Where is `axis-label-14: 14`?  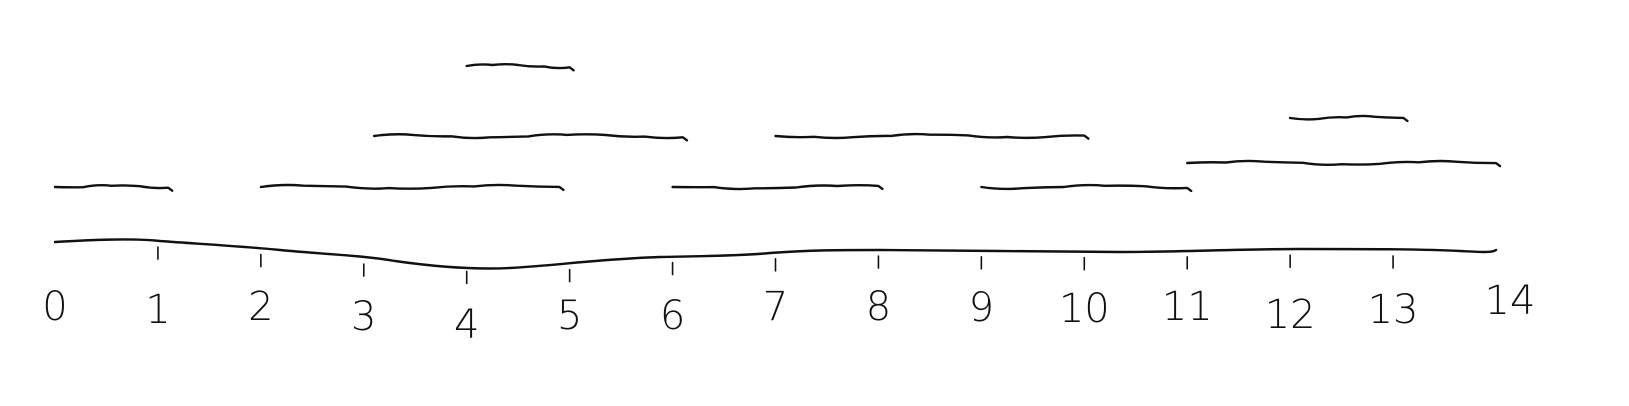 axis-label-14: 14 is located at coordinates (1510, 301).